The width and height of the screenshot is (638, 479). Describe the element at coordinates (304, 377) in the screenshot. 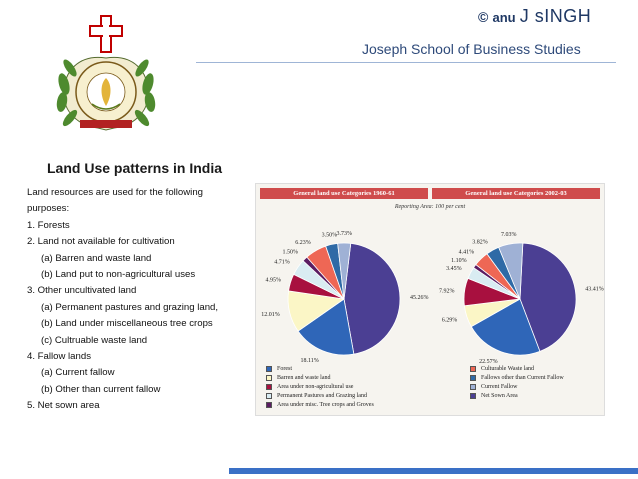

I see `legend-label: Barren and waste land` at that location.